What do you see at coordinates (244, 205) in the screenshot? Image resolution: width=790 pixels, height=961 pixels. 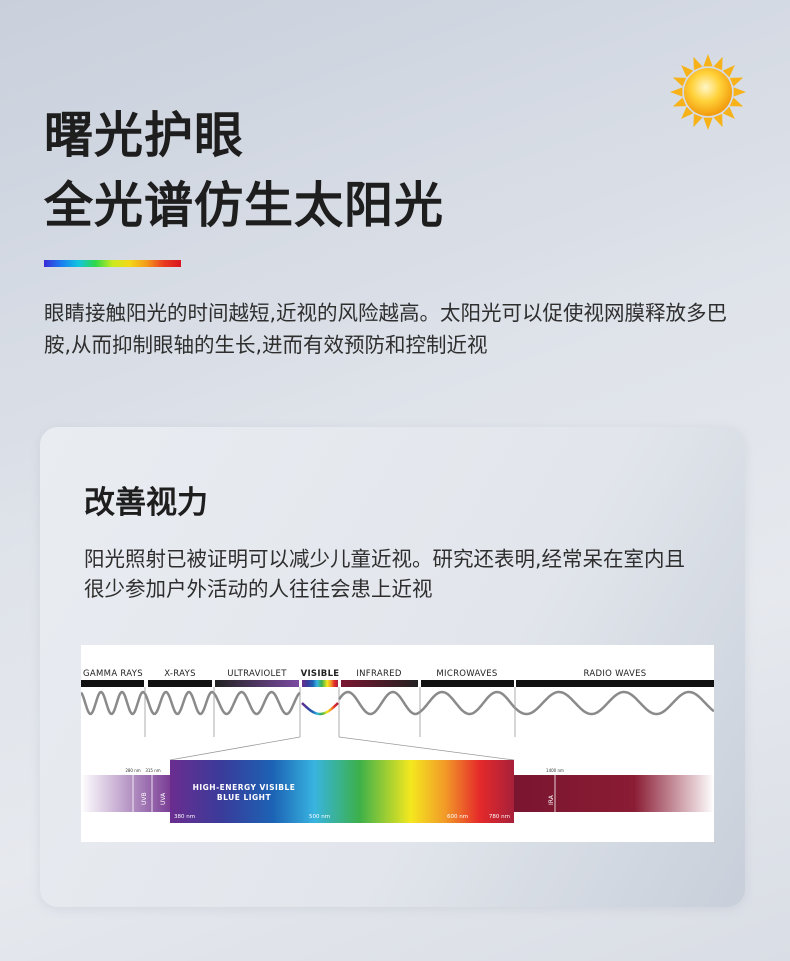 I see `page-subtitle: 全光谱仿生太阳光` at bounding box center [244, 205].